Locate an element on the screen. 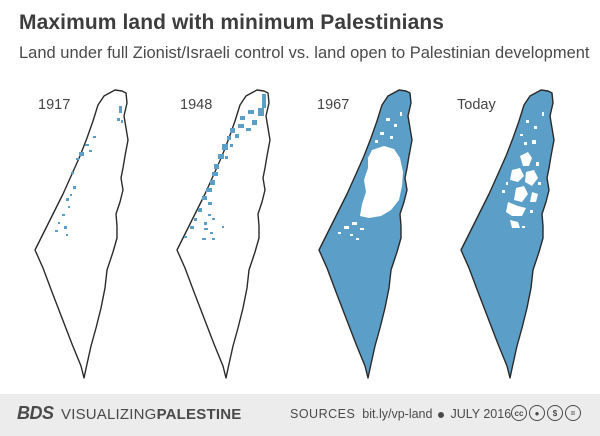  org-suffix: PALESTINE is located at coordinates (199, 414).